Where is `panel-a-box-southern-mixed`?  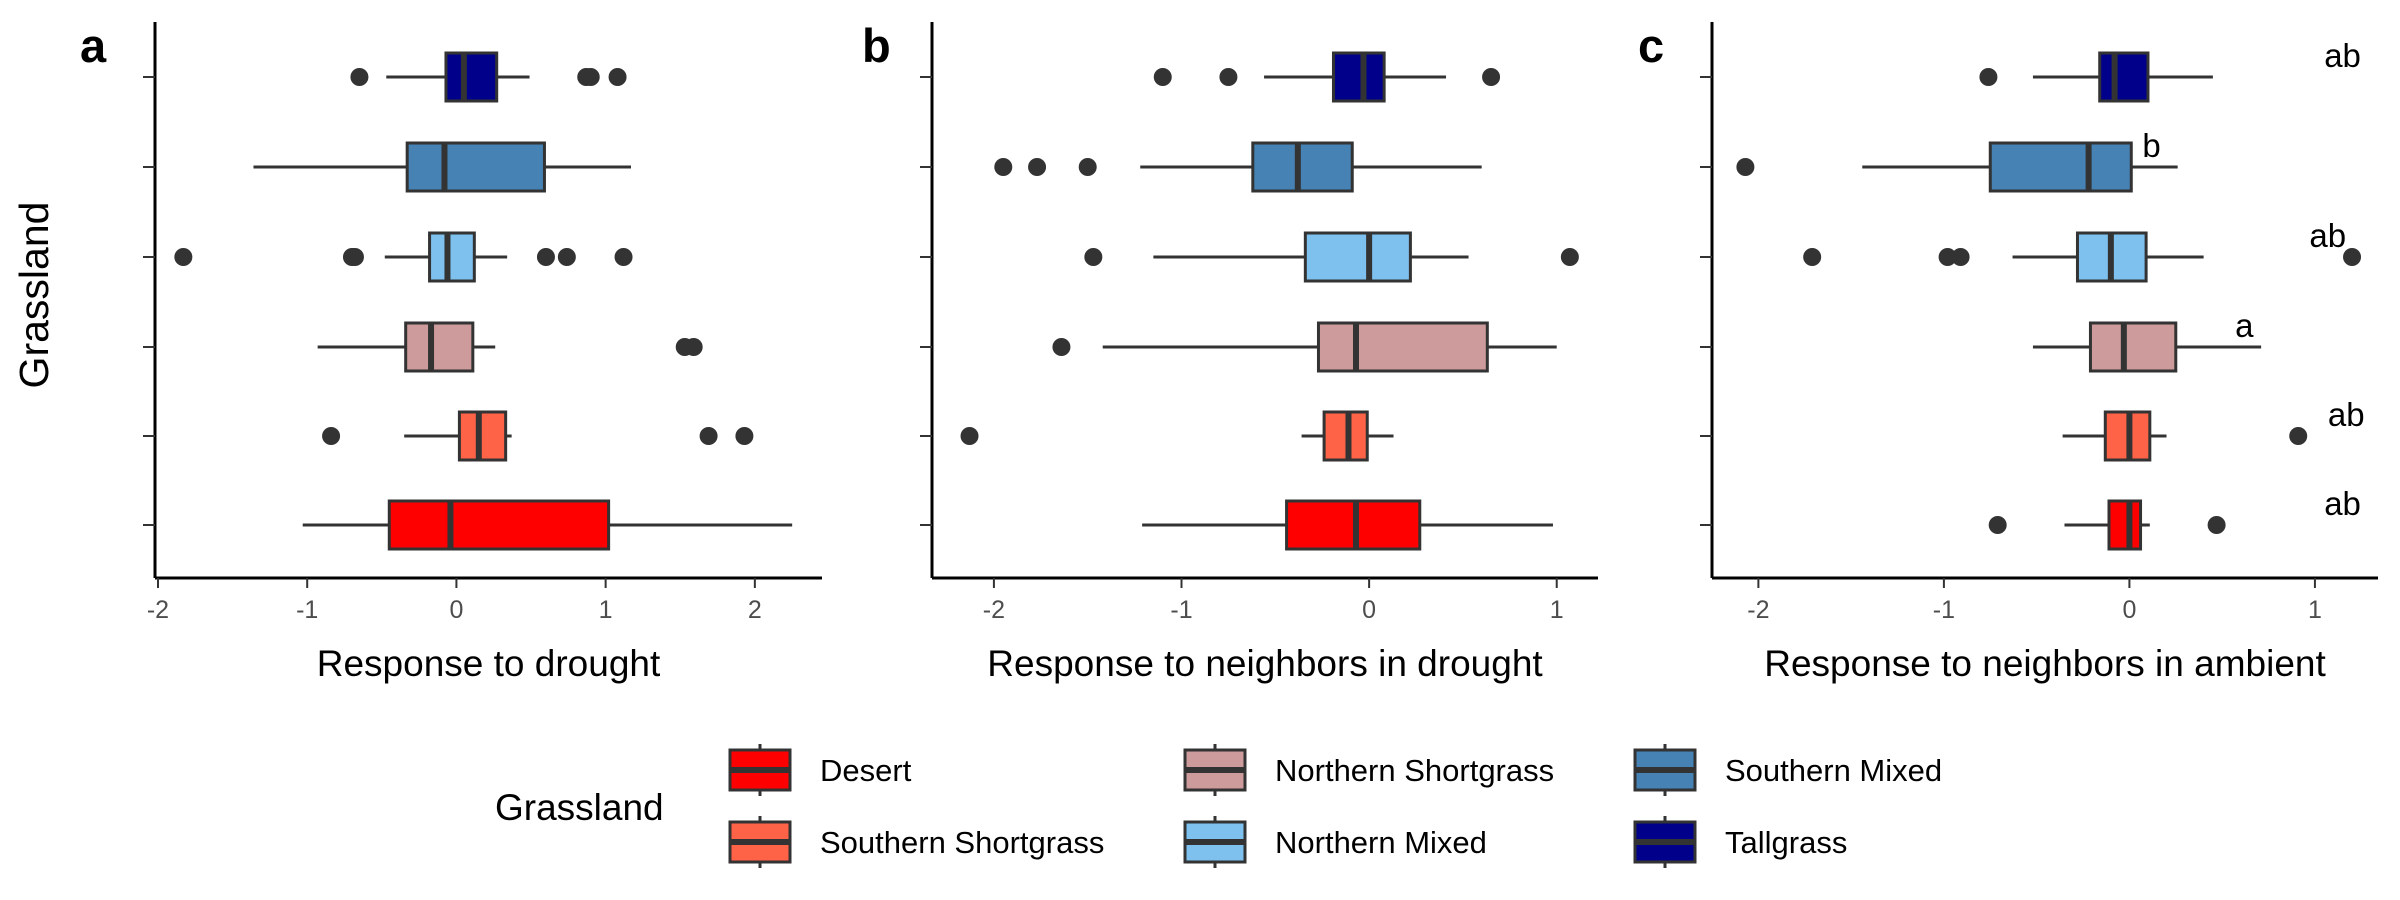 panel-a-box-southern-mixed is located at coordinates (442, 167).